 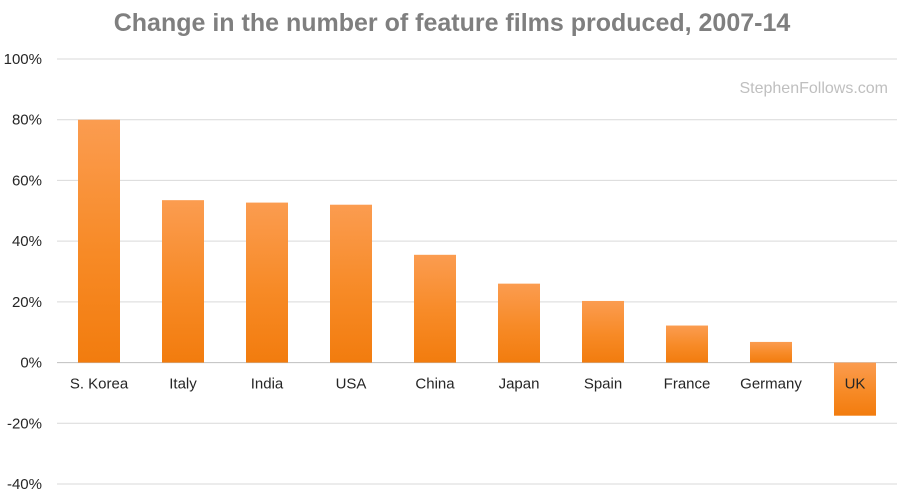 What do you see at coordinates (435, 308) in the screenshot?
I see `bar-china` at bounding box center [435, 308].